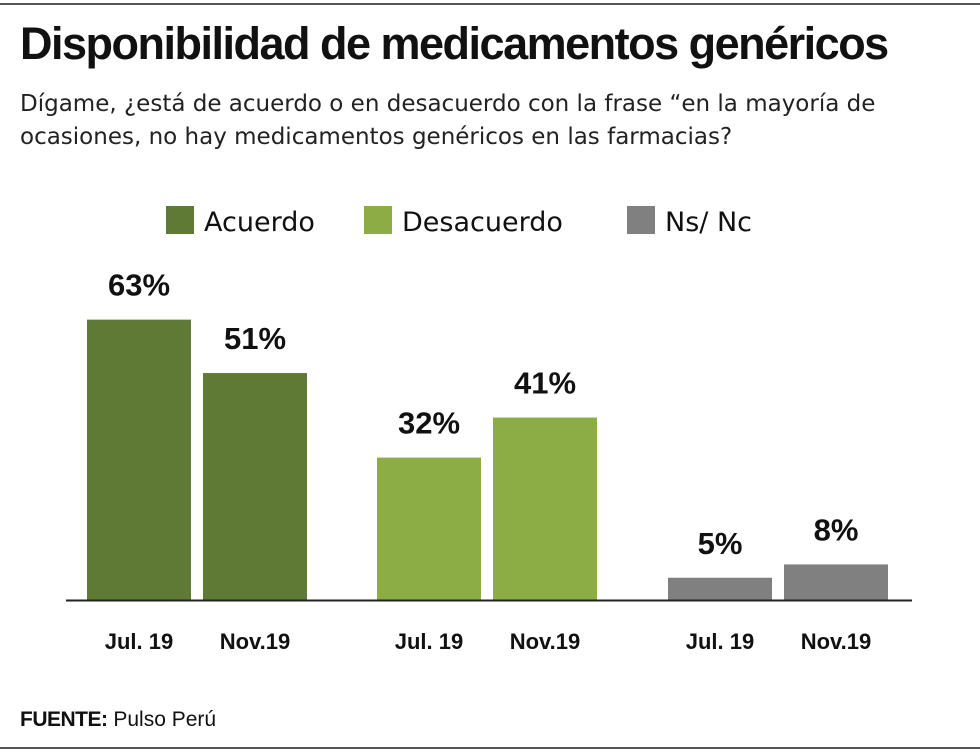 Image resolution: width=980 pixels, height=755 pixels. I want to click on value-label-3-1: 5%, so click(720, 543).